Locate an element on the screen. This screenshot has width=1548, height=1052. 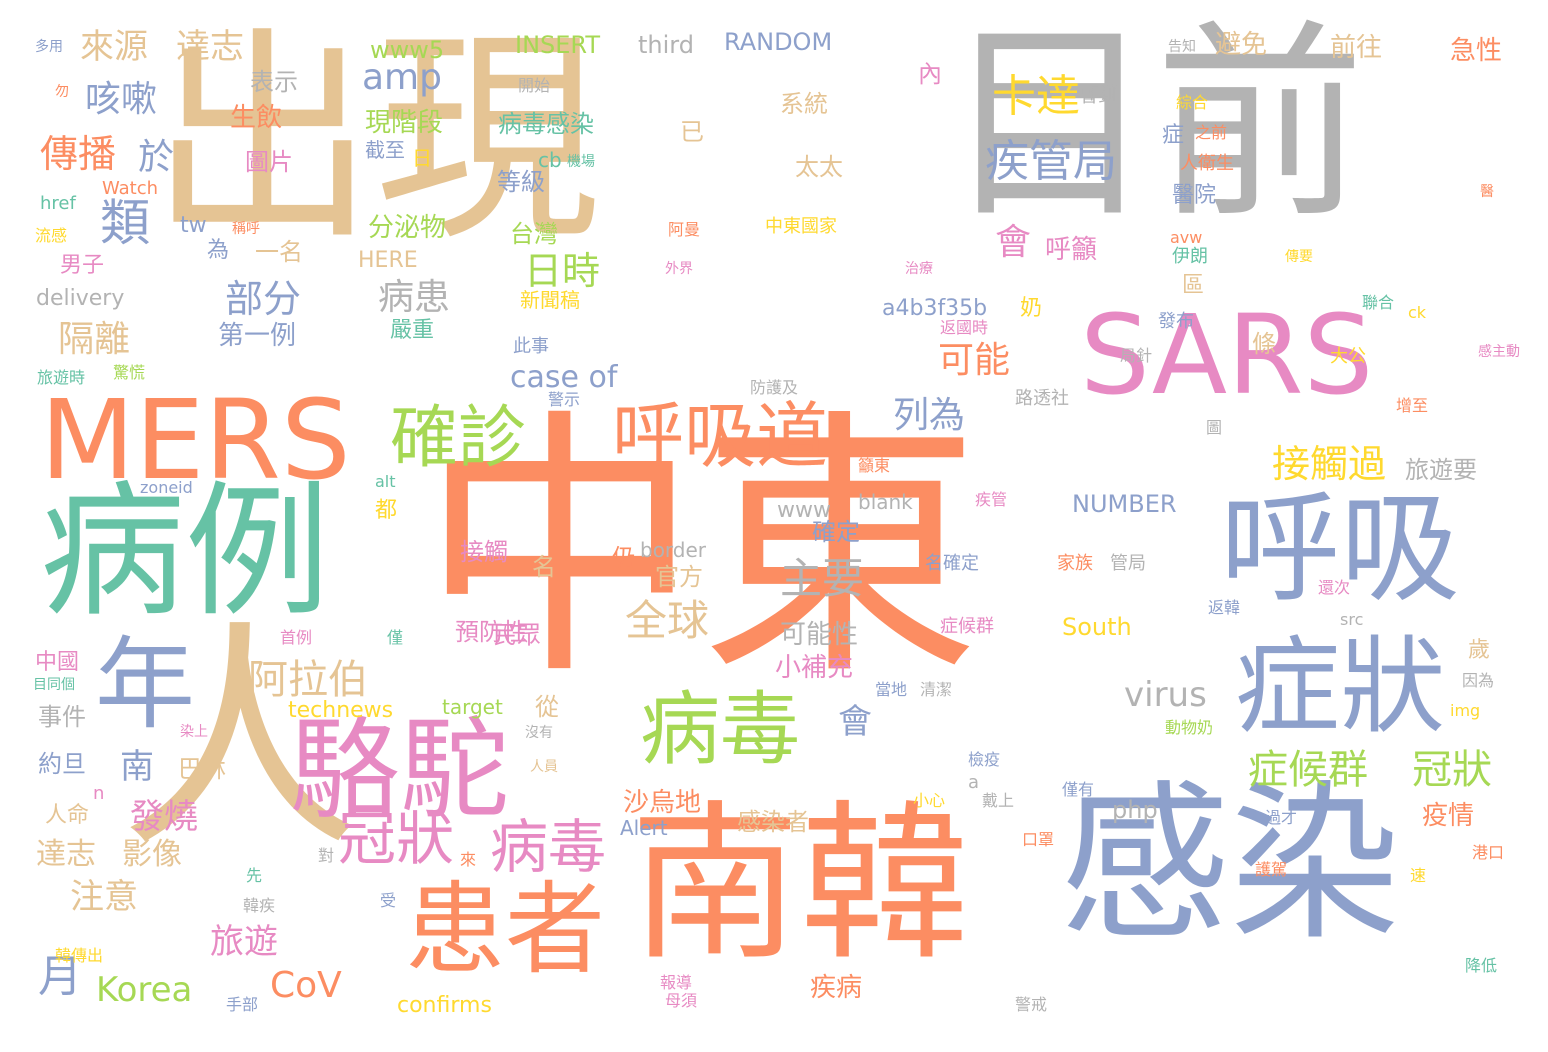
cloud-word: 預防性 is located at coordinates (491, 632).